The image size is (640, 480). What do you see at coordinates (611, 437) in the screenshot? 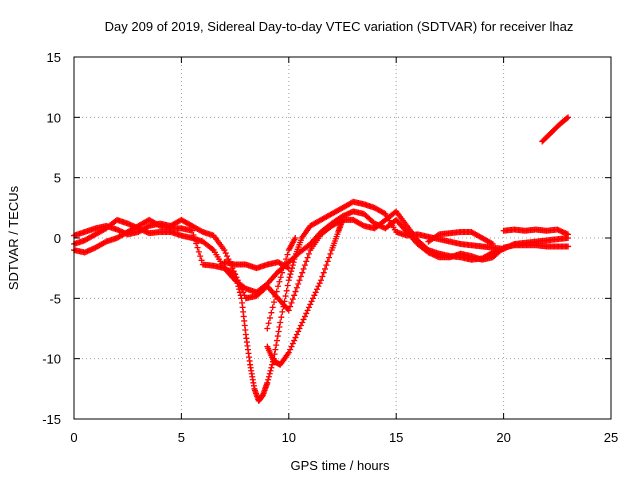
I see `x-tick-label: 25` at bounding box center [611, 437].